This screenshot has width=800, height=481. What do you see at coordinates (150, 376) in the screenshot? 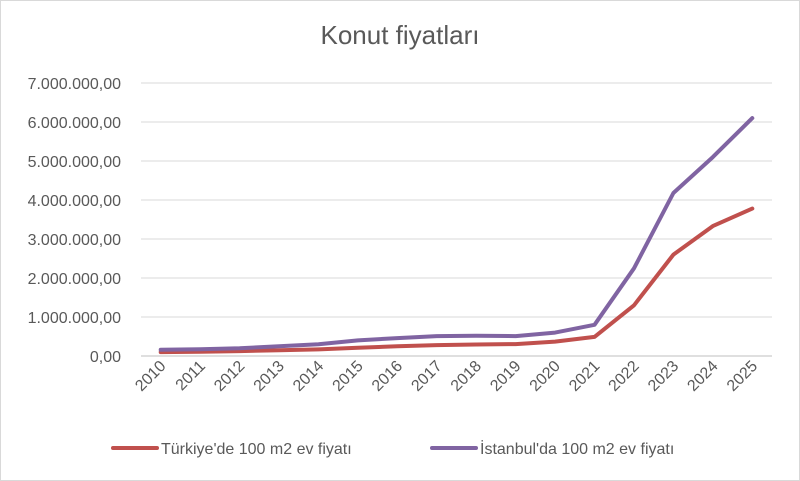
I see `x-tick-label: 2010` at bounding box center [150, 376].